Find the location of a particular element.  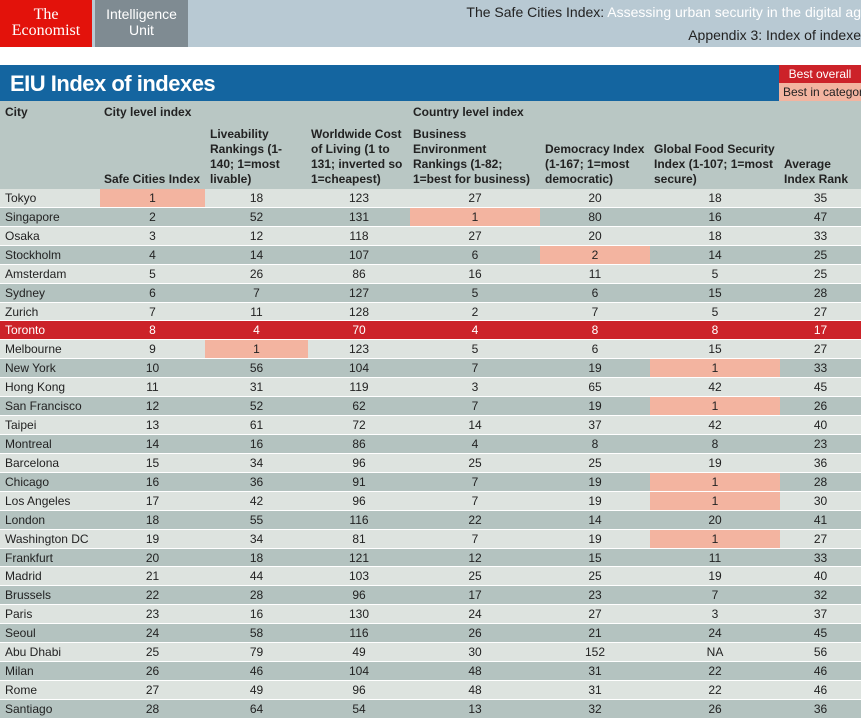

table-row: Santiago 28 64 54 13 32 26 36 is located at coordinates (430, 709).